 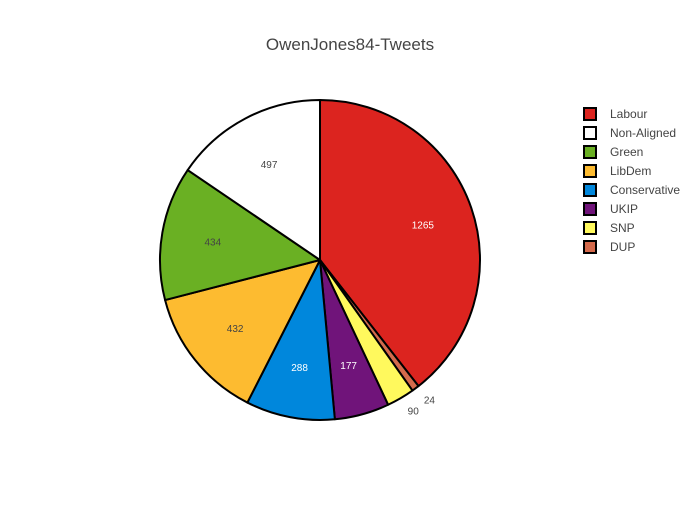 I want to click on pie-slice-green, so click(x=240, y=235).